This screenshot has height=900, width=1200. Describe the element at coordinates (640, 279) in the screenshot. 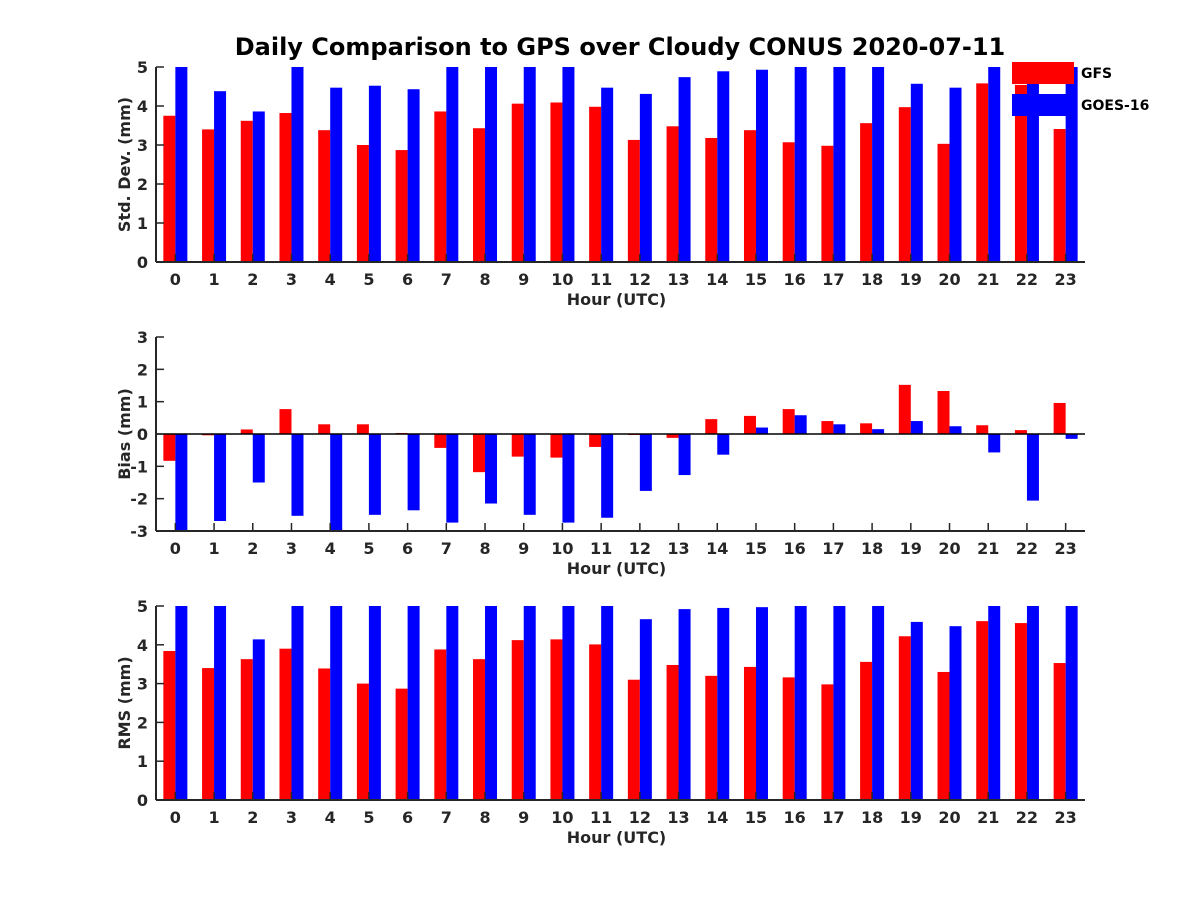

I see `x-tick-label: 12` at that location.